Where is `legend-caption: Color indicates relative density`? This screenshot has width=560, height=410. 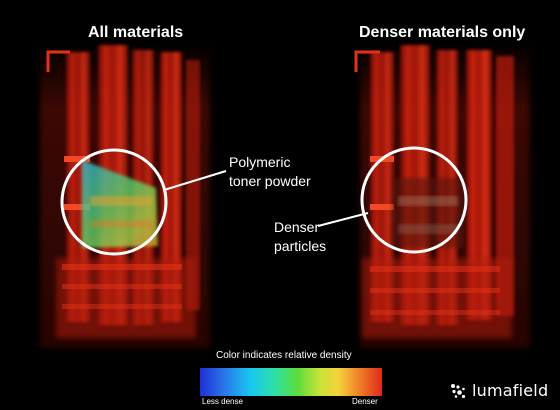 legend-caption: Color indicates relative density is located at coordinates (284, 355).